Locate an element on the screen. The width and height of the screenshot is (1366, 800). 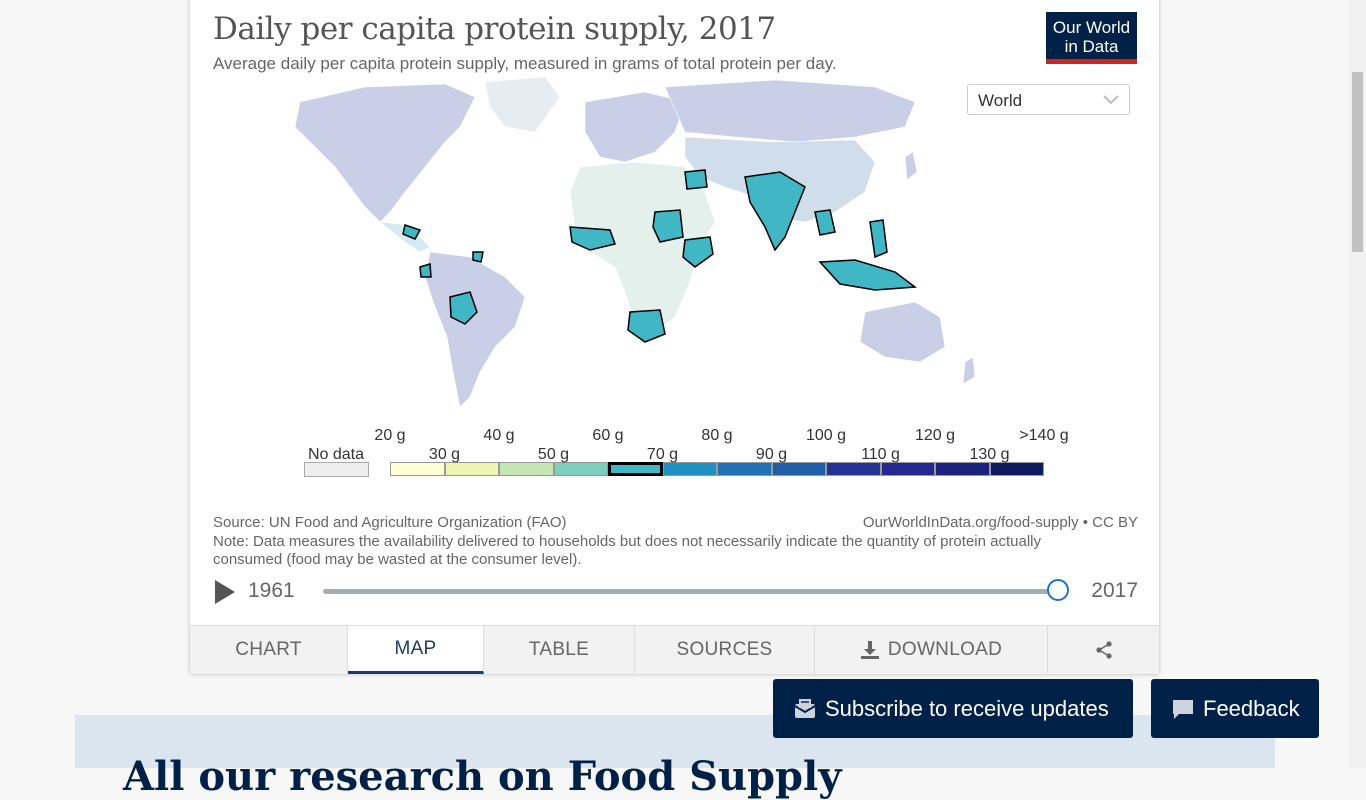
timeline: 1961 2017 is located at coordinates (675, 592).